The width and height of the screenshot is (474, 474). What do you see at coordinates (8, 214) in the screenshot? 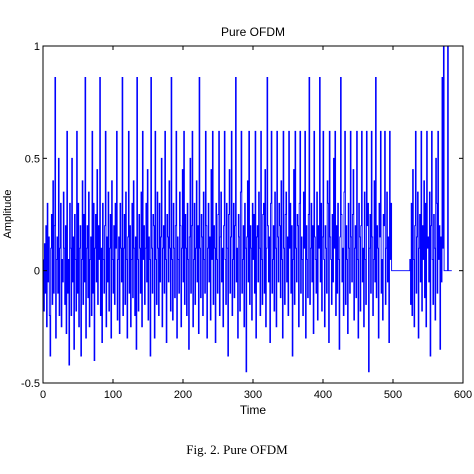
I see `y-axis-label: Amplitude` at bounding box center [8, 214].